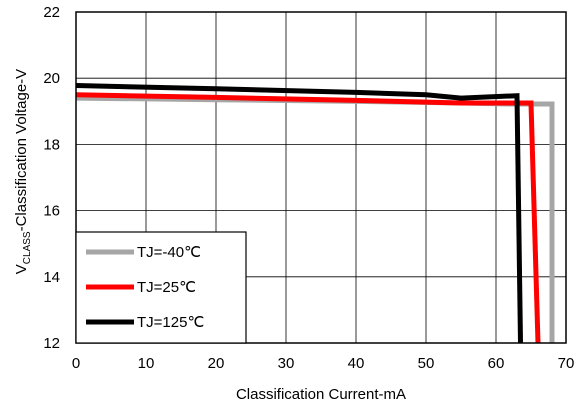 This screenshot has width=581, height=408. Describe the element at coordinates (76, 363) in the screenshot. I see `x-tick-label: 0` at that location.